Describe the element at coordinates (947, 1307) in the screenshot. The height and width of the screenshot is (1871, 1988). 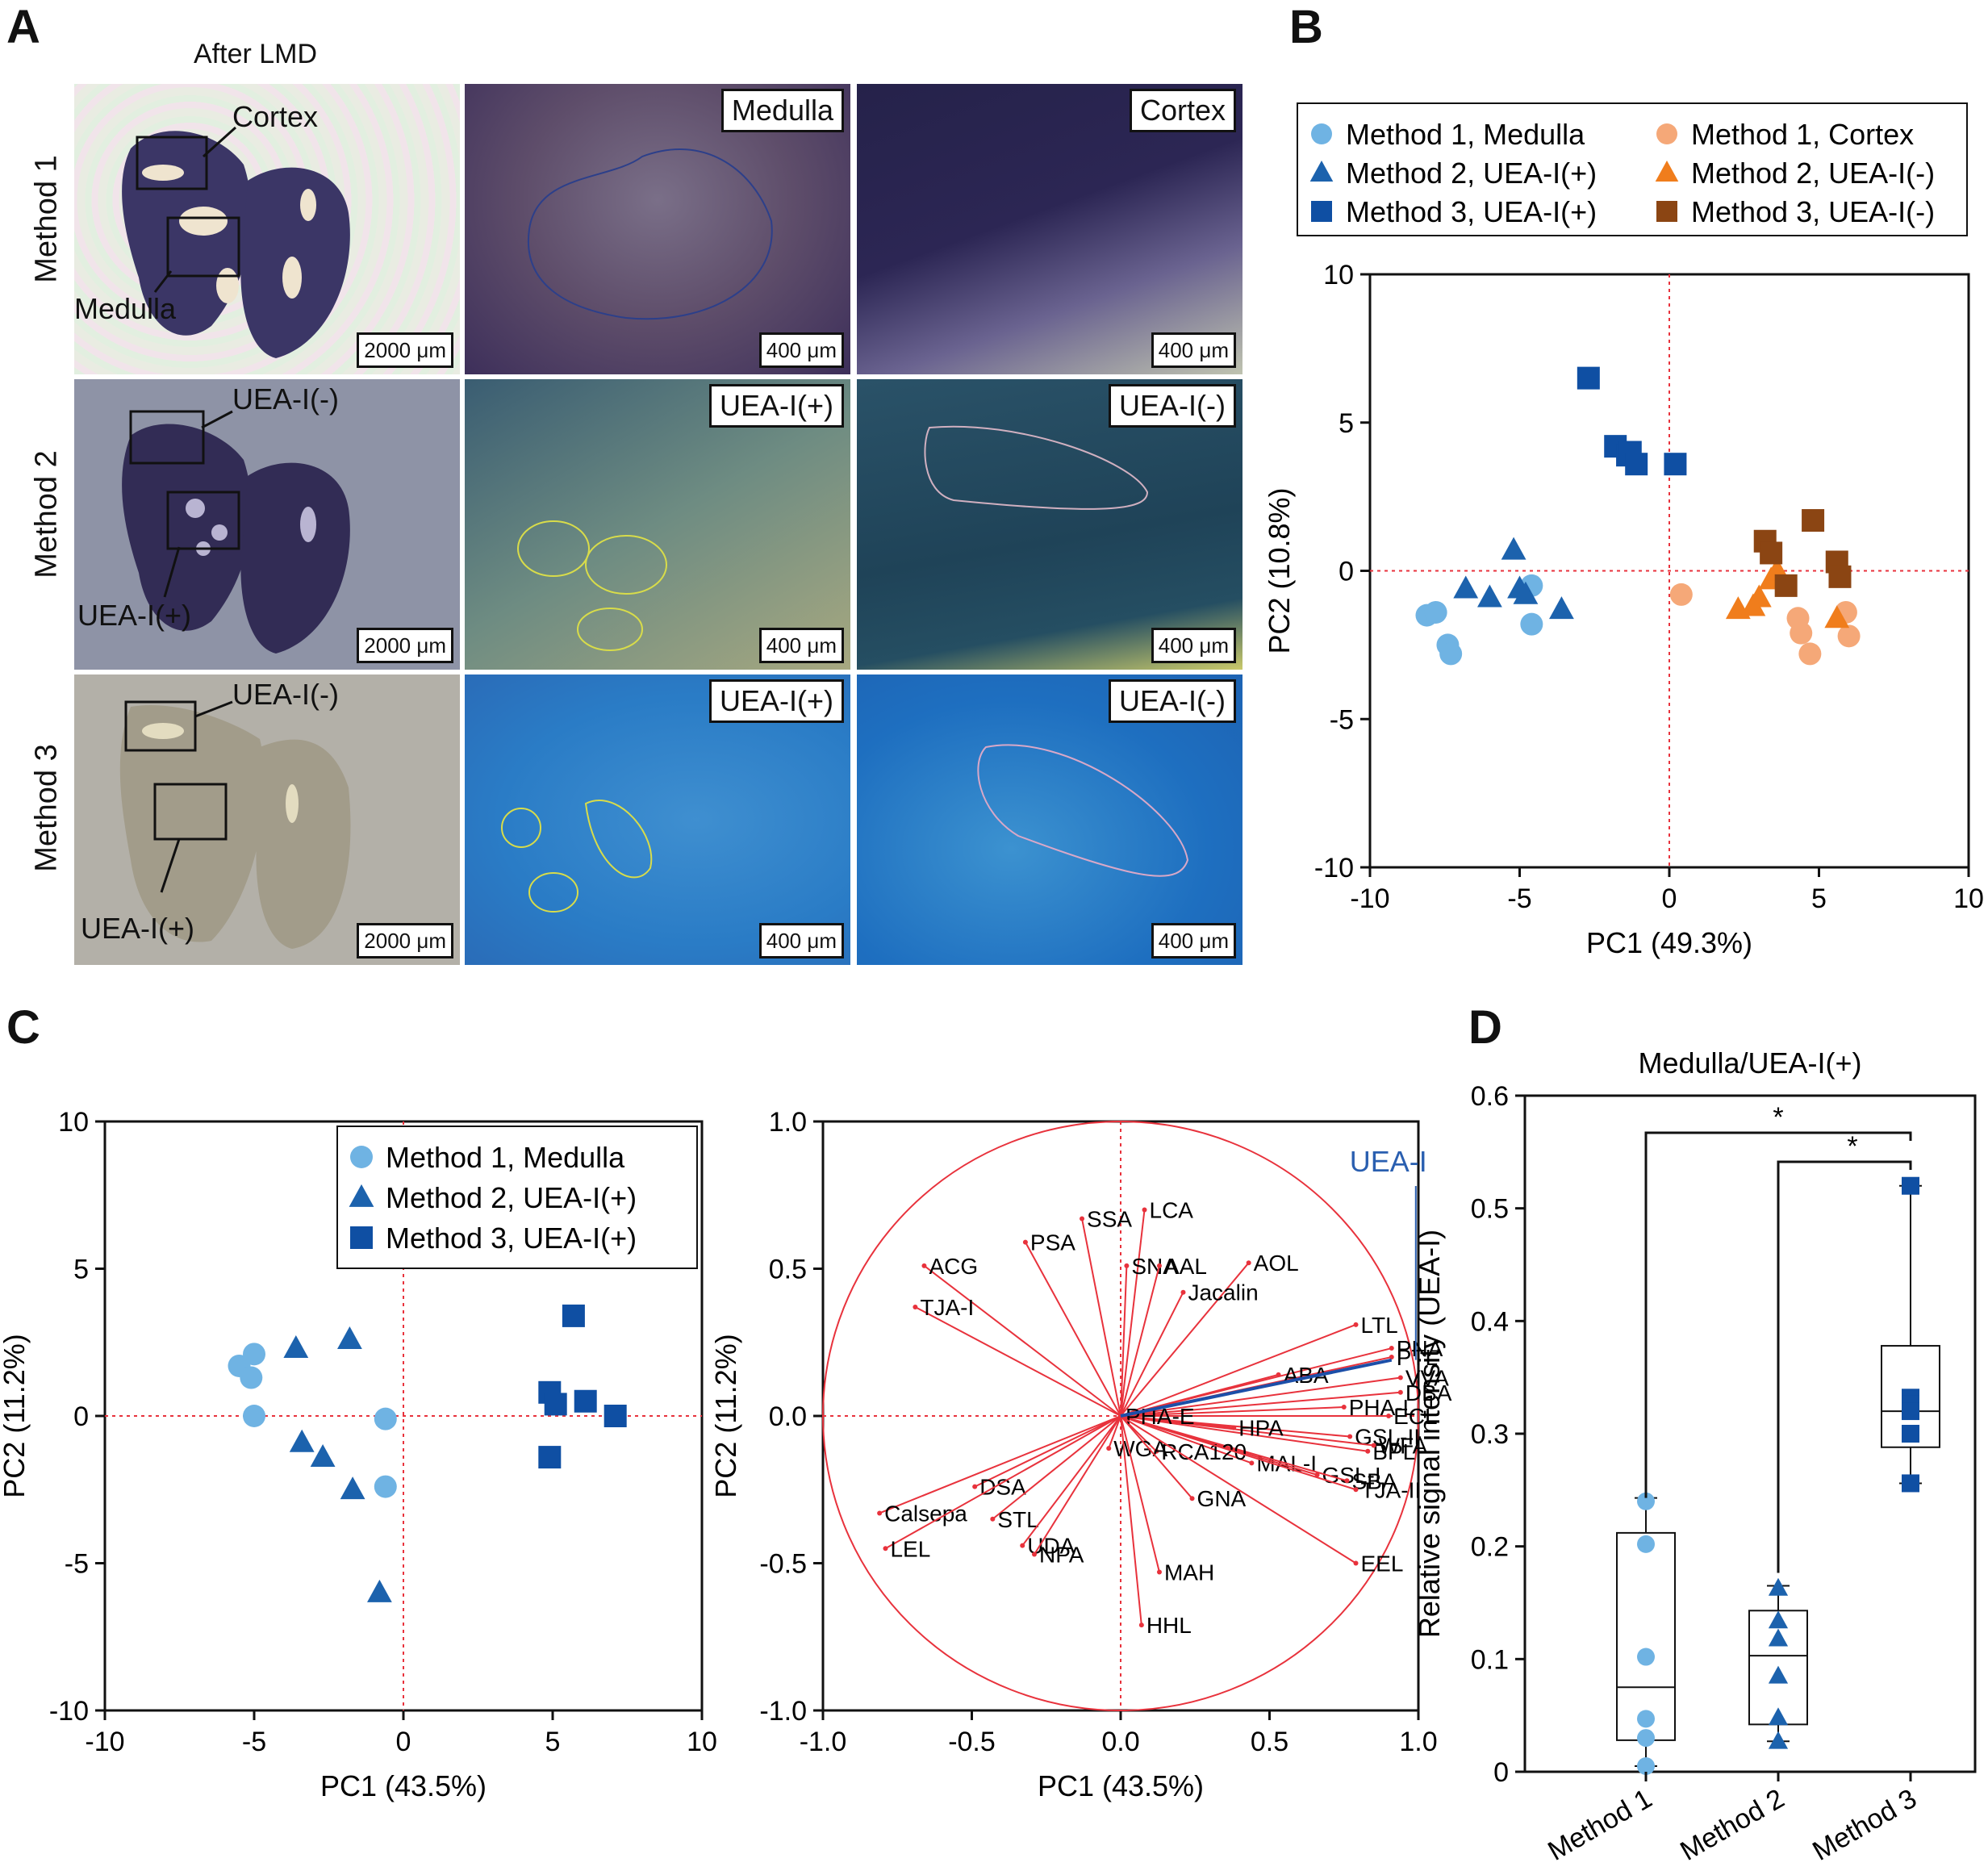
I see `loading-label: TJA-I` at that location.